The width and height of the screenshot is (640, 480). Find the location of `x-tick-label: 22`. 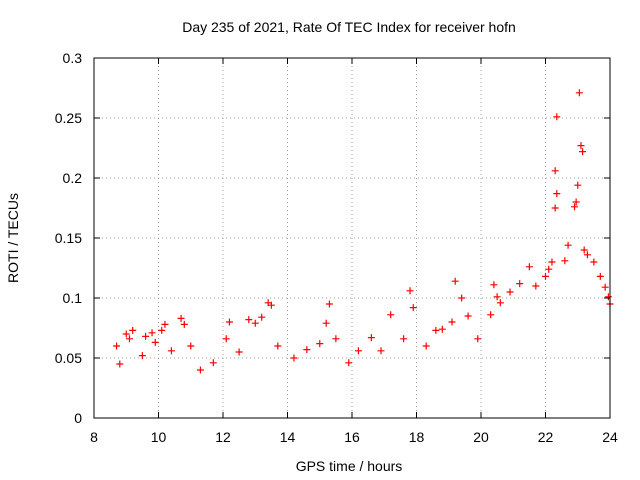

x-tick-label: 22 is located at coordinates (546, 437).